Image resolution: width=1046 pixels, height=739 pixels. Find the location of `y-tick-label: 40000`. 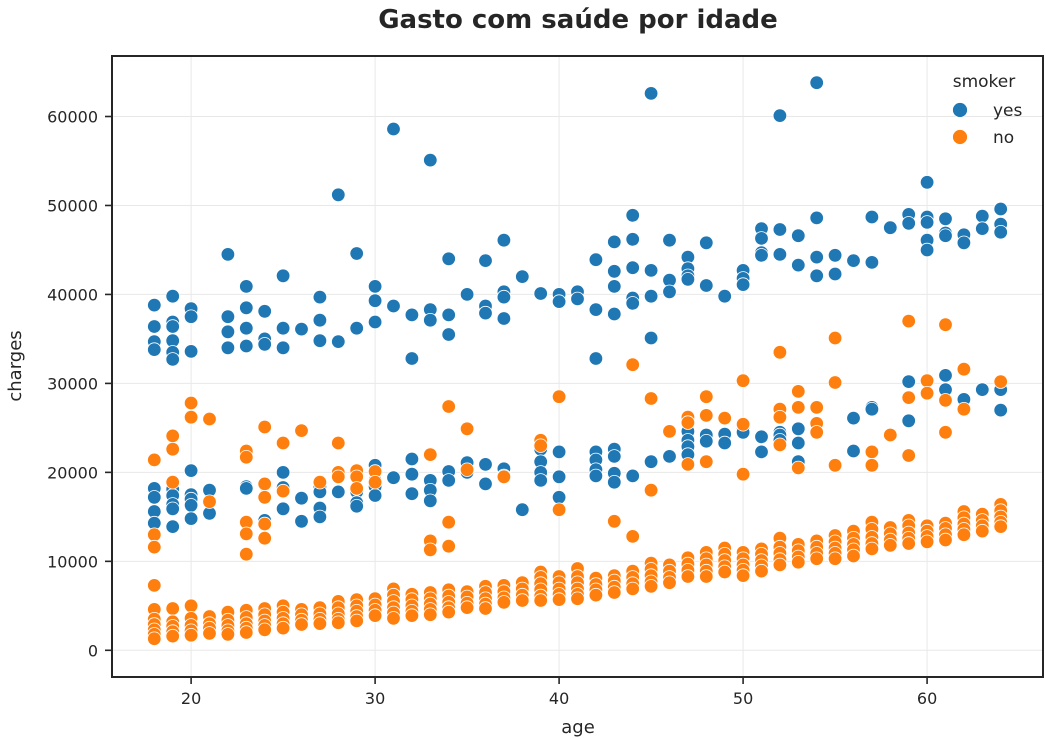

y-tick-label: 40000 is located at coordinates (72, 294).